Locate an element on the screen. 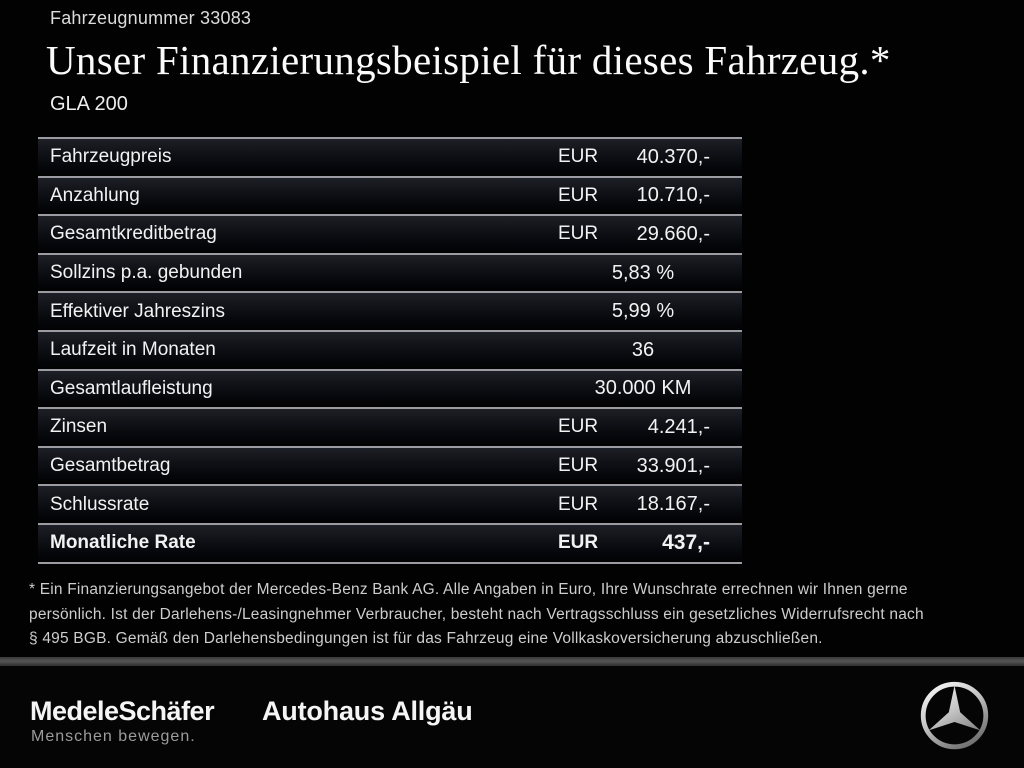  row-label: Effektiver Jahreszins is located at coordinates (137, 311).